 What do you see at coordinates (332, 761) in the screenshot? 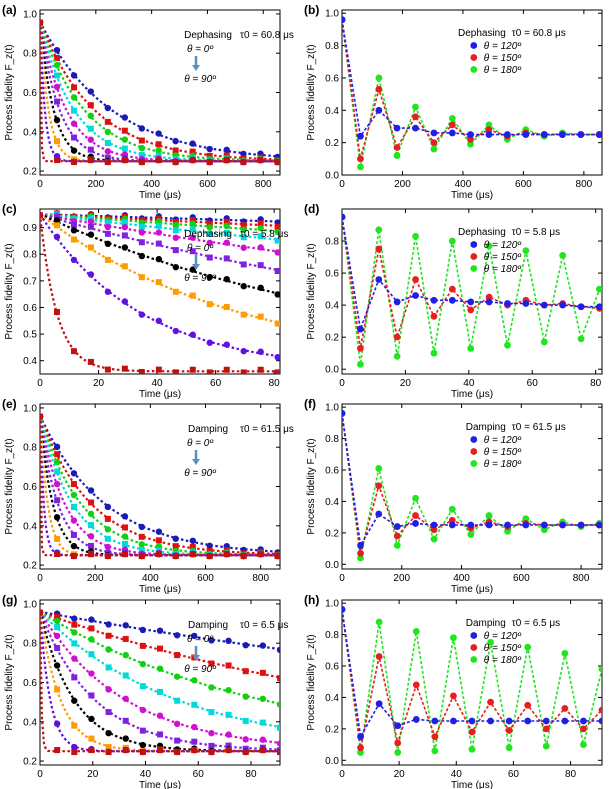
I see `y-tick-label: 0.0` at bounding box center [332, 761].